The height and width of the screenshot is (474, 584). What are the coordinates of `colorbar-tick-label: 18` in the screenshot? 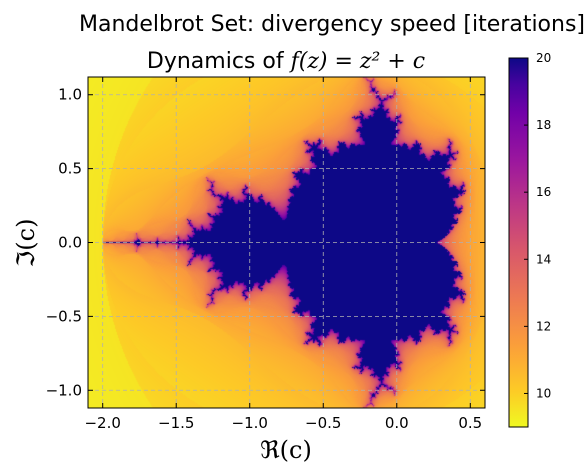 It's located at (543, 125).